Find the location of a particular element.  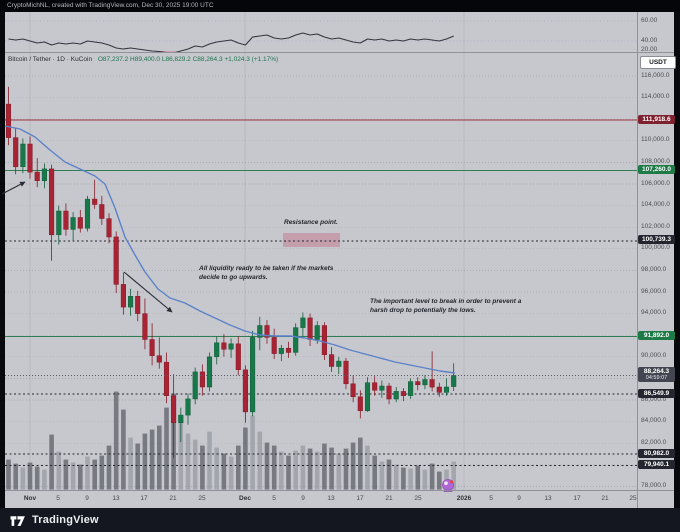

tradingview-bar: TradingView is located at coordinates (340, 520).